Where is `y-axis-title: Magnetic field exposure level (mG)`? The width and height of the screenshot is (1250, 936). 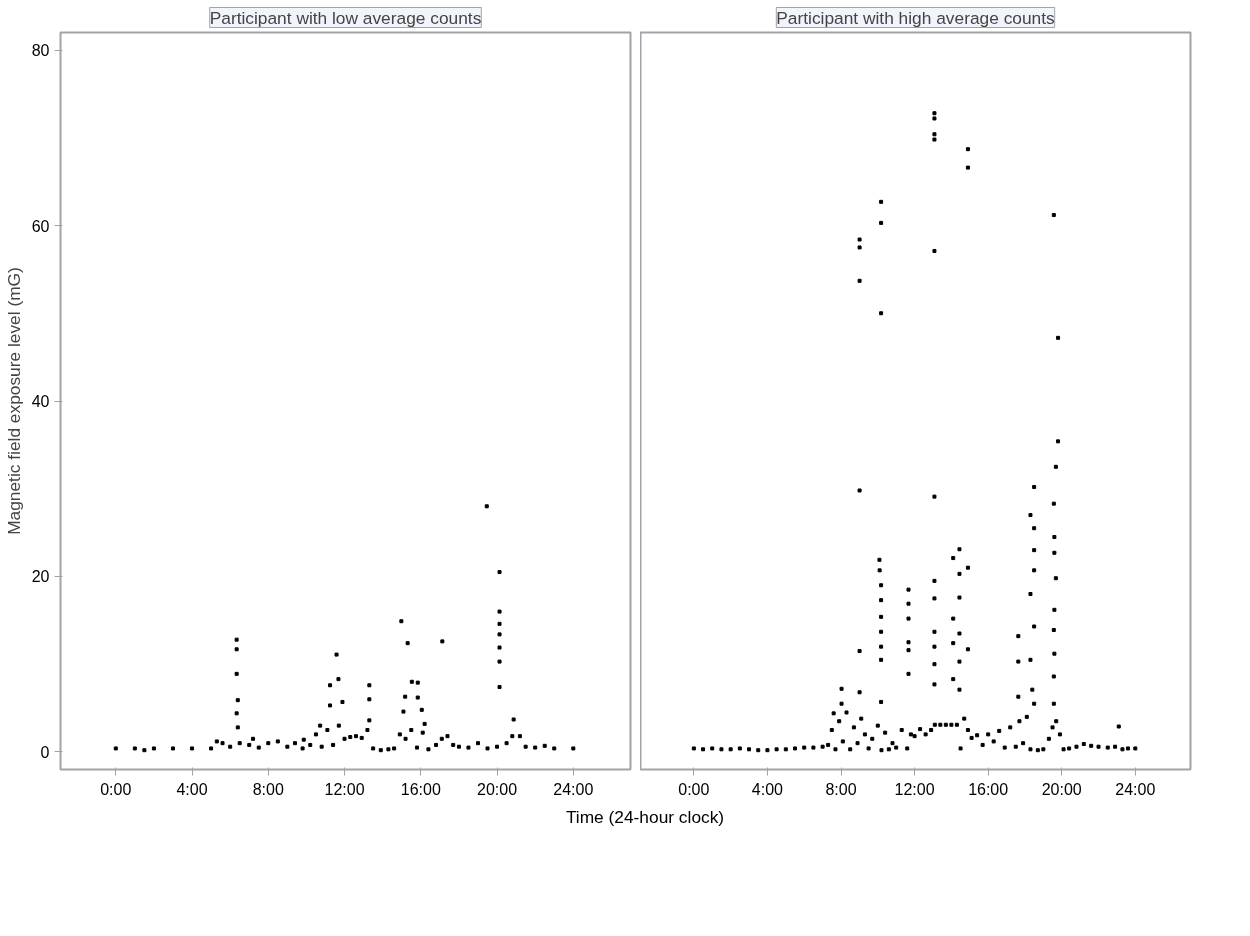
y-axis-title: Magnetic field exposure level (mG) is located at coordinates (13, 401).